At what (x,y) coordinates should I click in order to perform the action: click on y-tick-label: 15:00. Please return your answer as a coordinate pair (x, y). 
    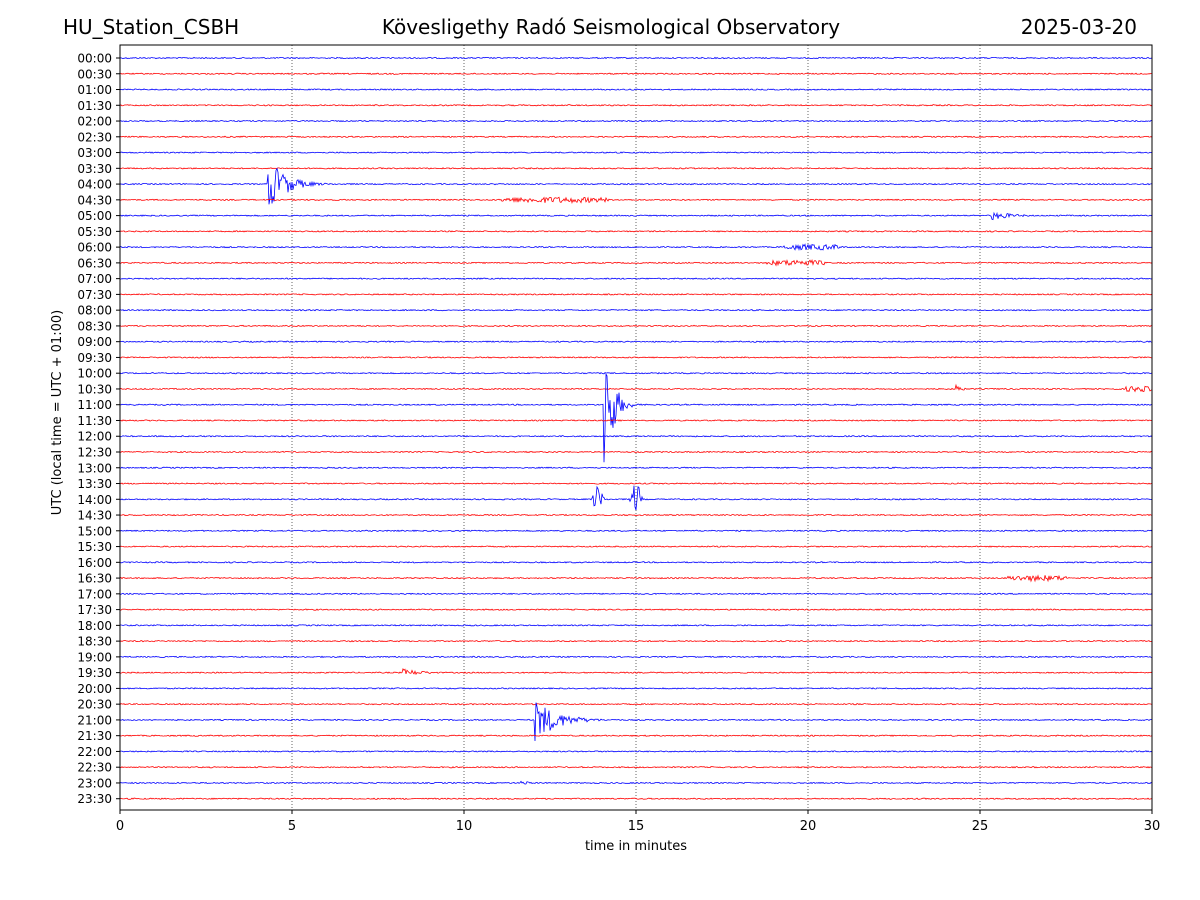
    Looking at the image, I should click on (94, 531).